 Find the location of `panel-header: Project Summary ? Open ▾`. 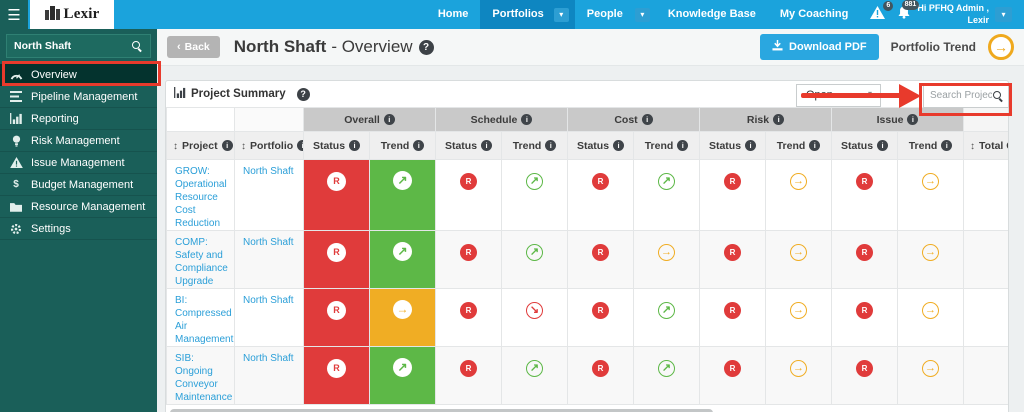

panel-header: Project Summary ? Open ▾ is located at coordinates (587, 94).